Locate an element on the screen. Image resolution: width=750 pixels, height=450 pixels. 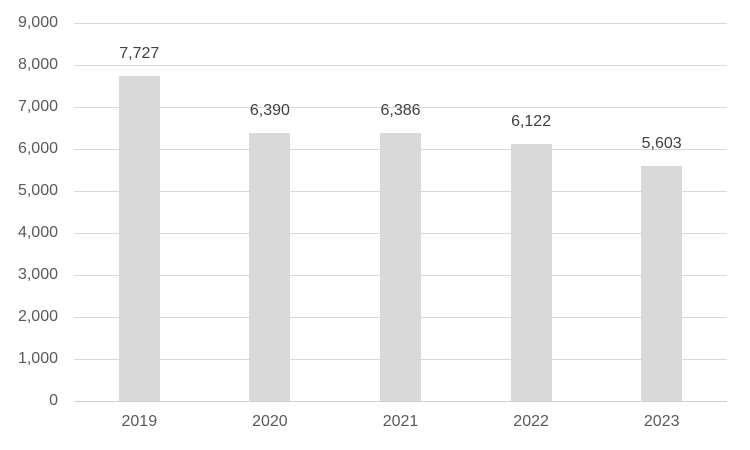
bar-2022 is located at coordinates (531, 272).